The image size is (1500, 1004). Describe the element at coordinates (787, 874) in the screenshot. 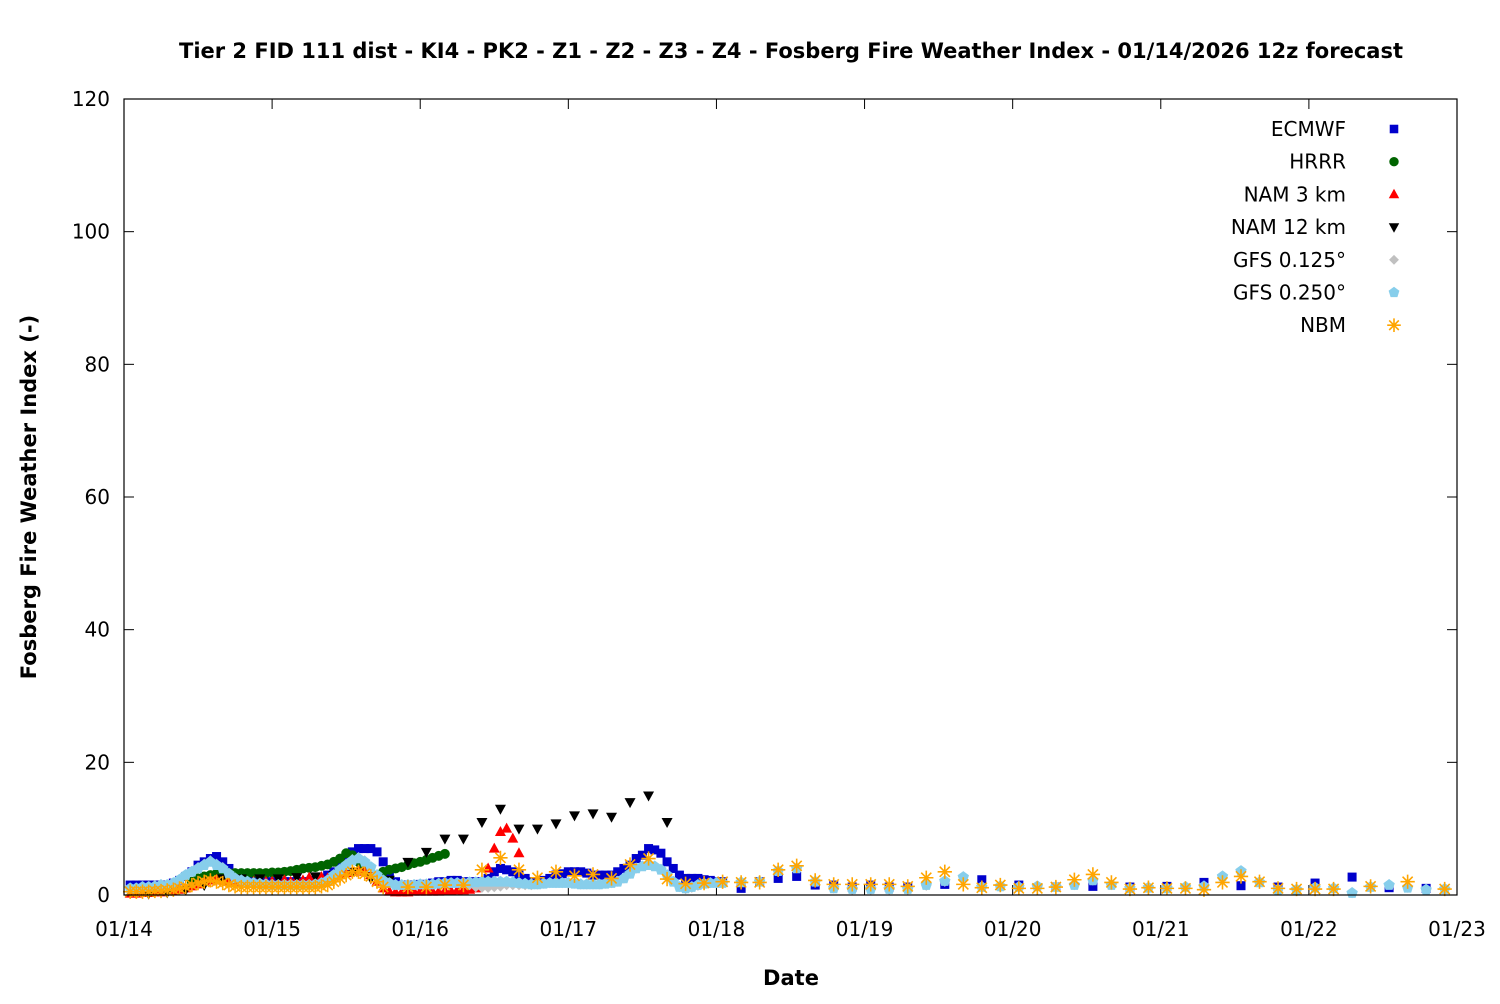

I see `series-nbm` at that location.